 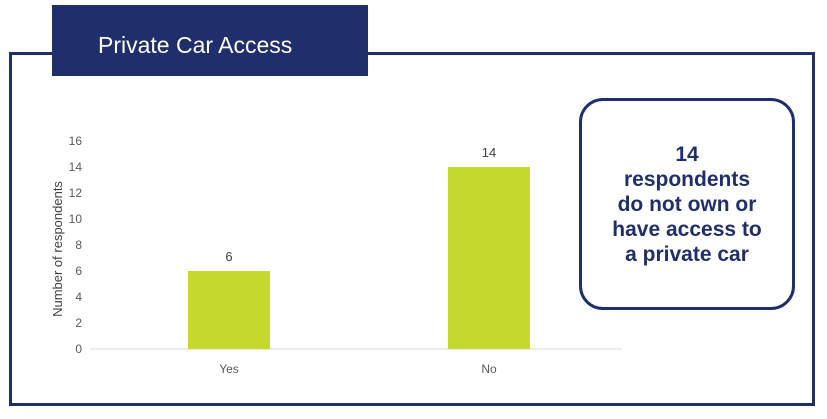 I want to click on bar-no, so click(x=489, y=258).